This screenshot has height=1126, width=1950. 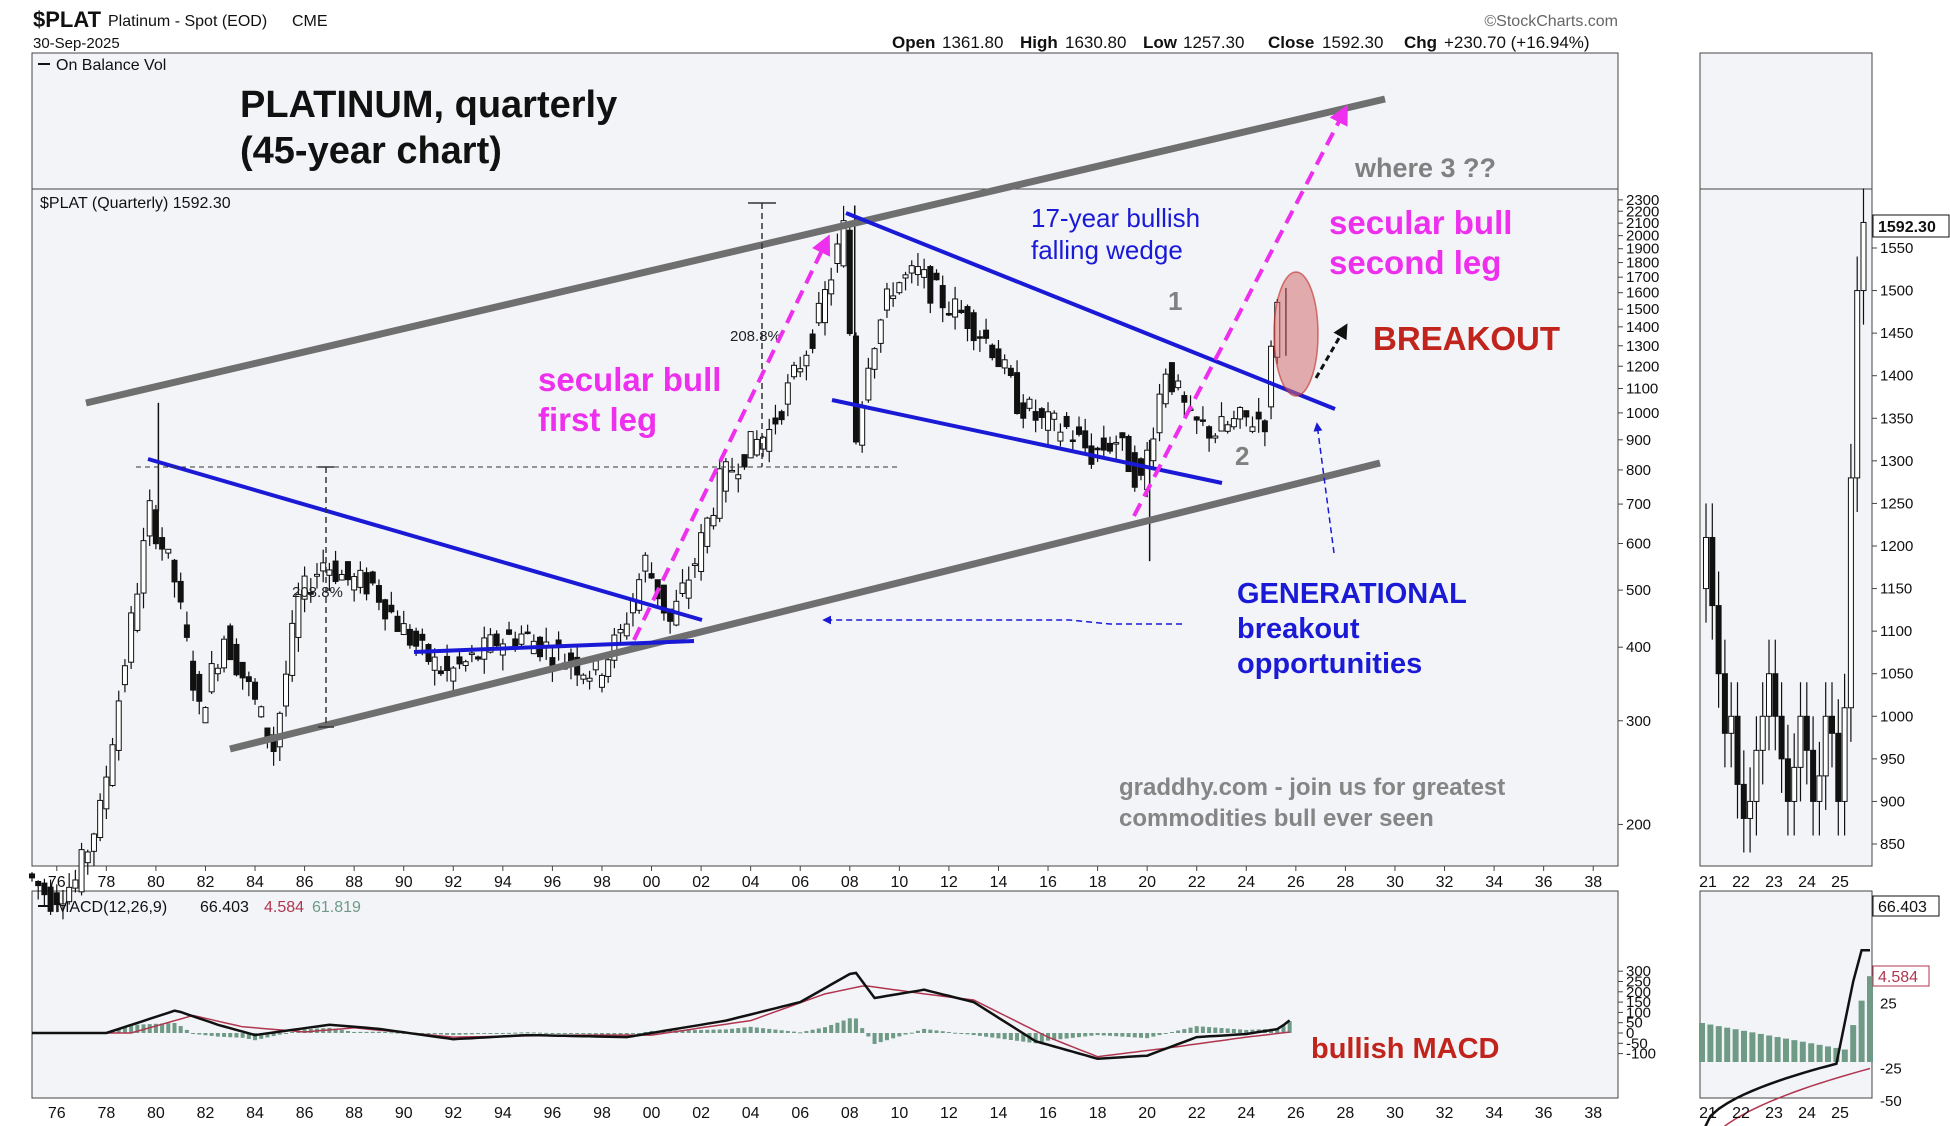 I want to click on first-leg-label-line2: first leg, so click(x=597, y=419).